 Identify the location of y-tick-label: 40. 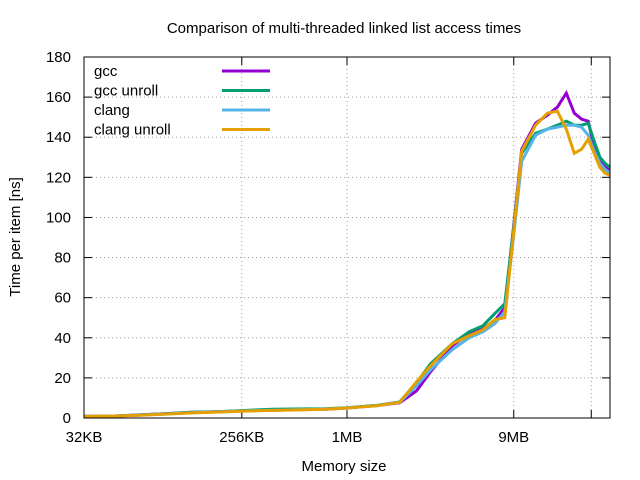
(62, 338).